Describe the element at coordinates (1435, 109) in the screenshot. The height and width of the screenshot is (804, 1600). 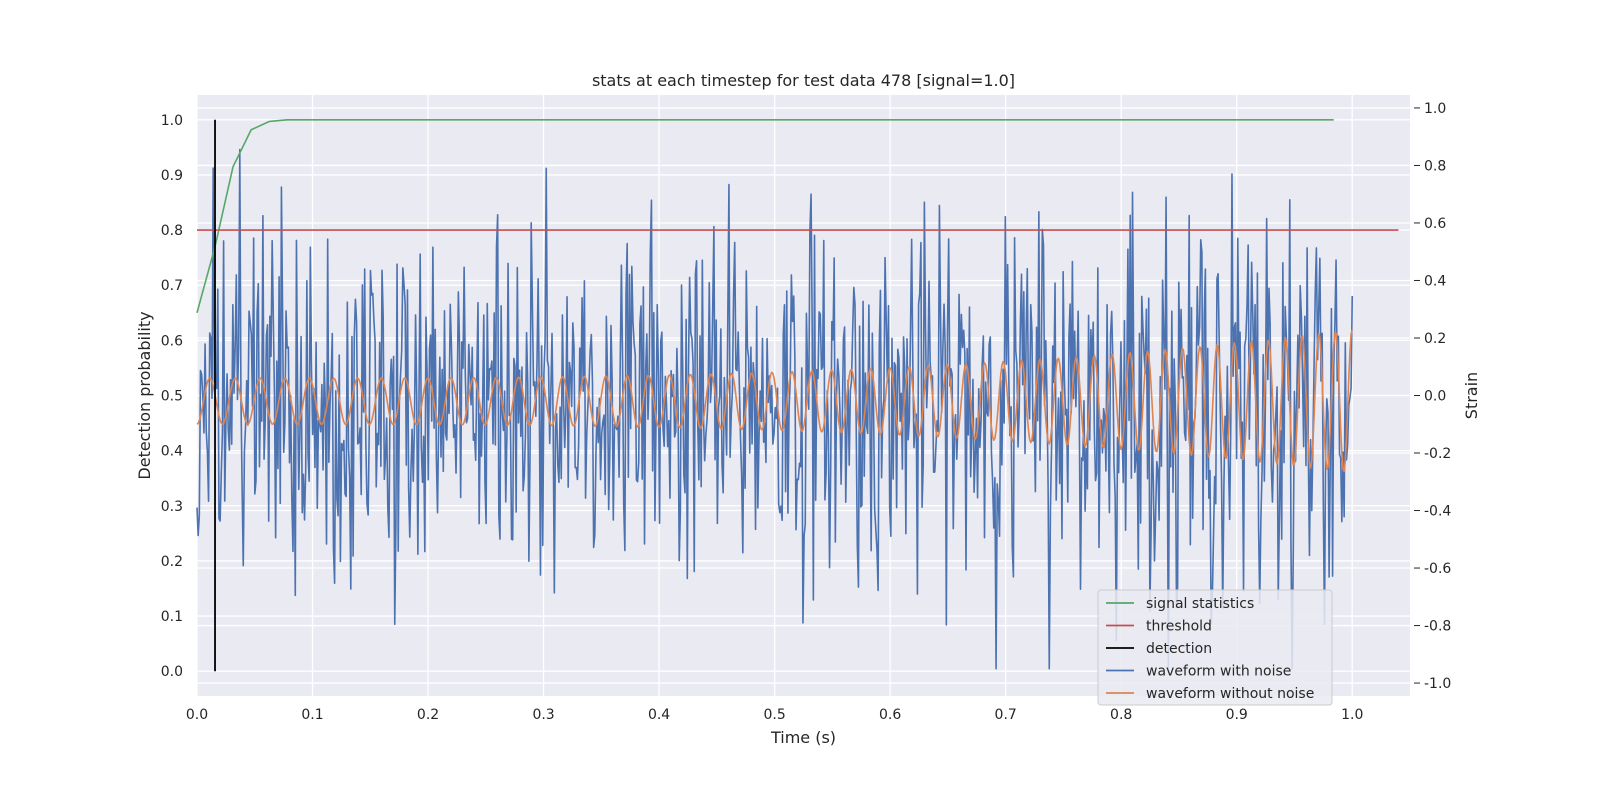
I see `y-right-tick-label: 1.0` at that location.